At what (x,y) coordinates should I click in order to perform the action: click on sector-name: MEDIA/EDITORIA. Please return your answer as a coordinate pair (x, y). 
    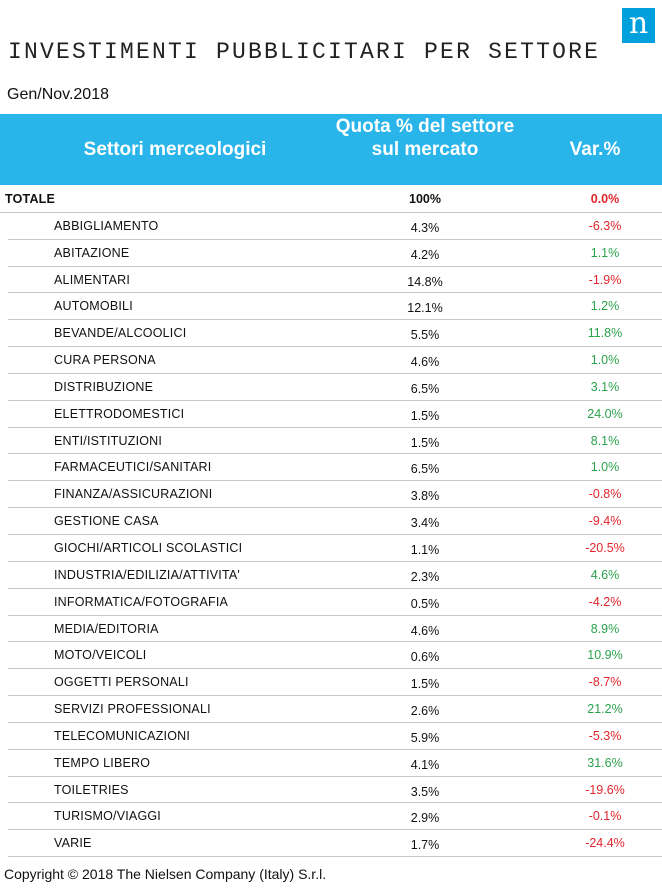
    Looking at the image, I should click on (106, 628).